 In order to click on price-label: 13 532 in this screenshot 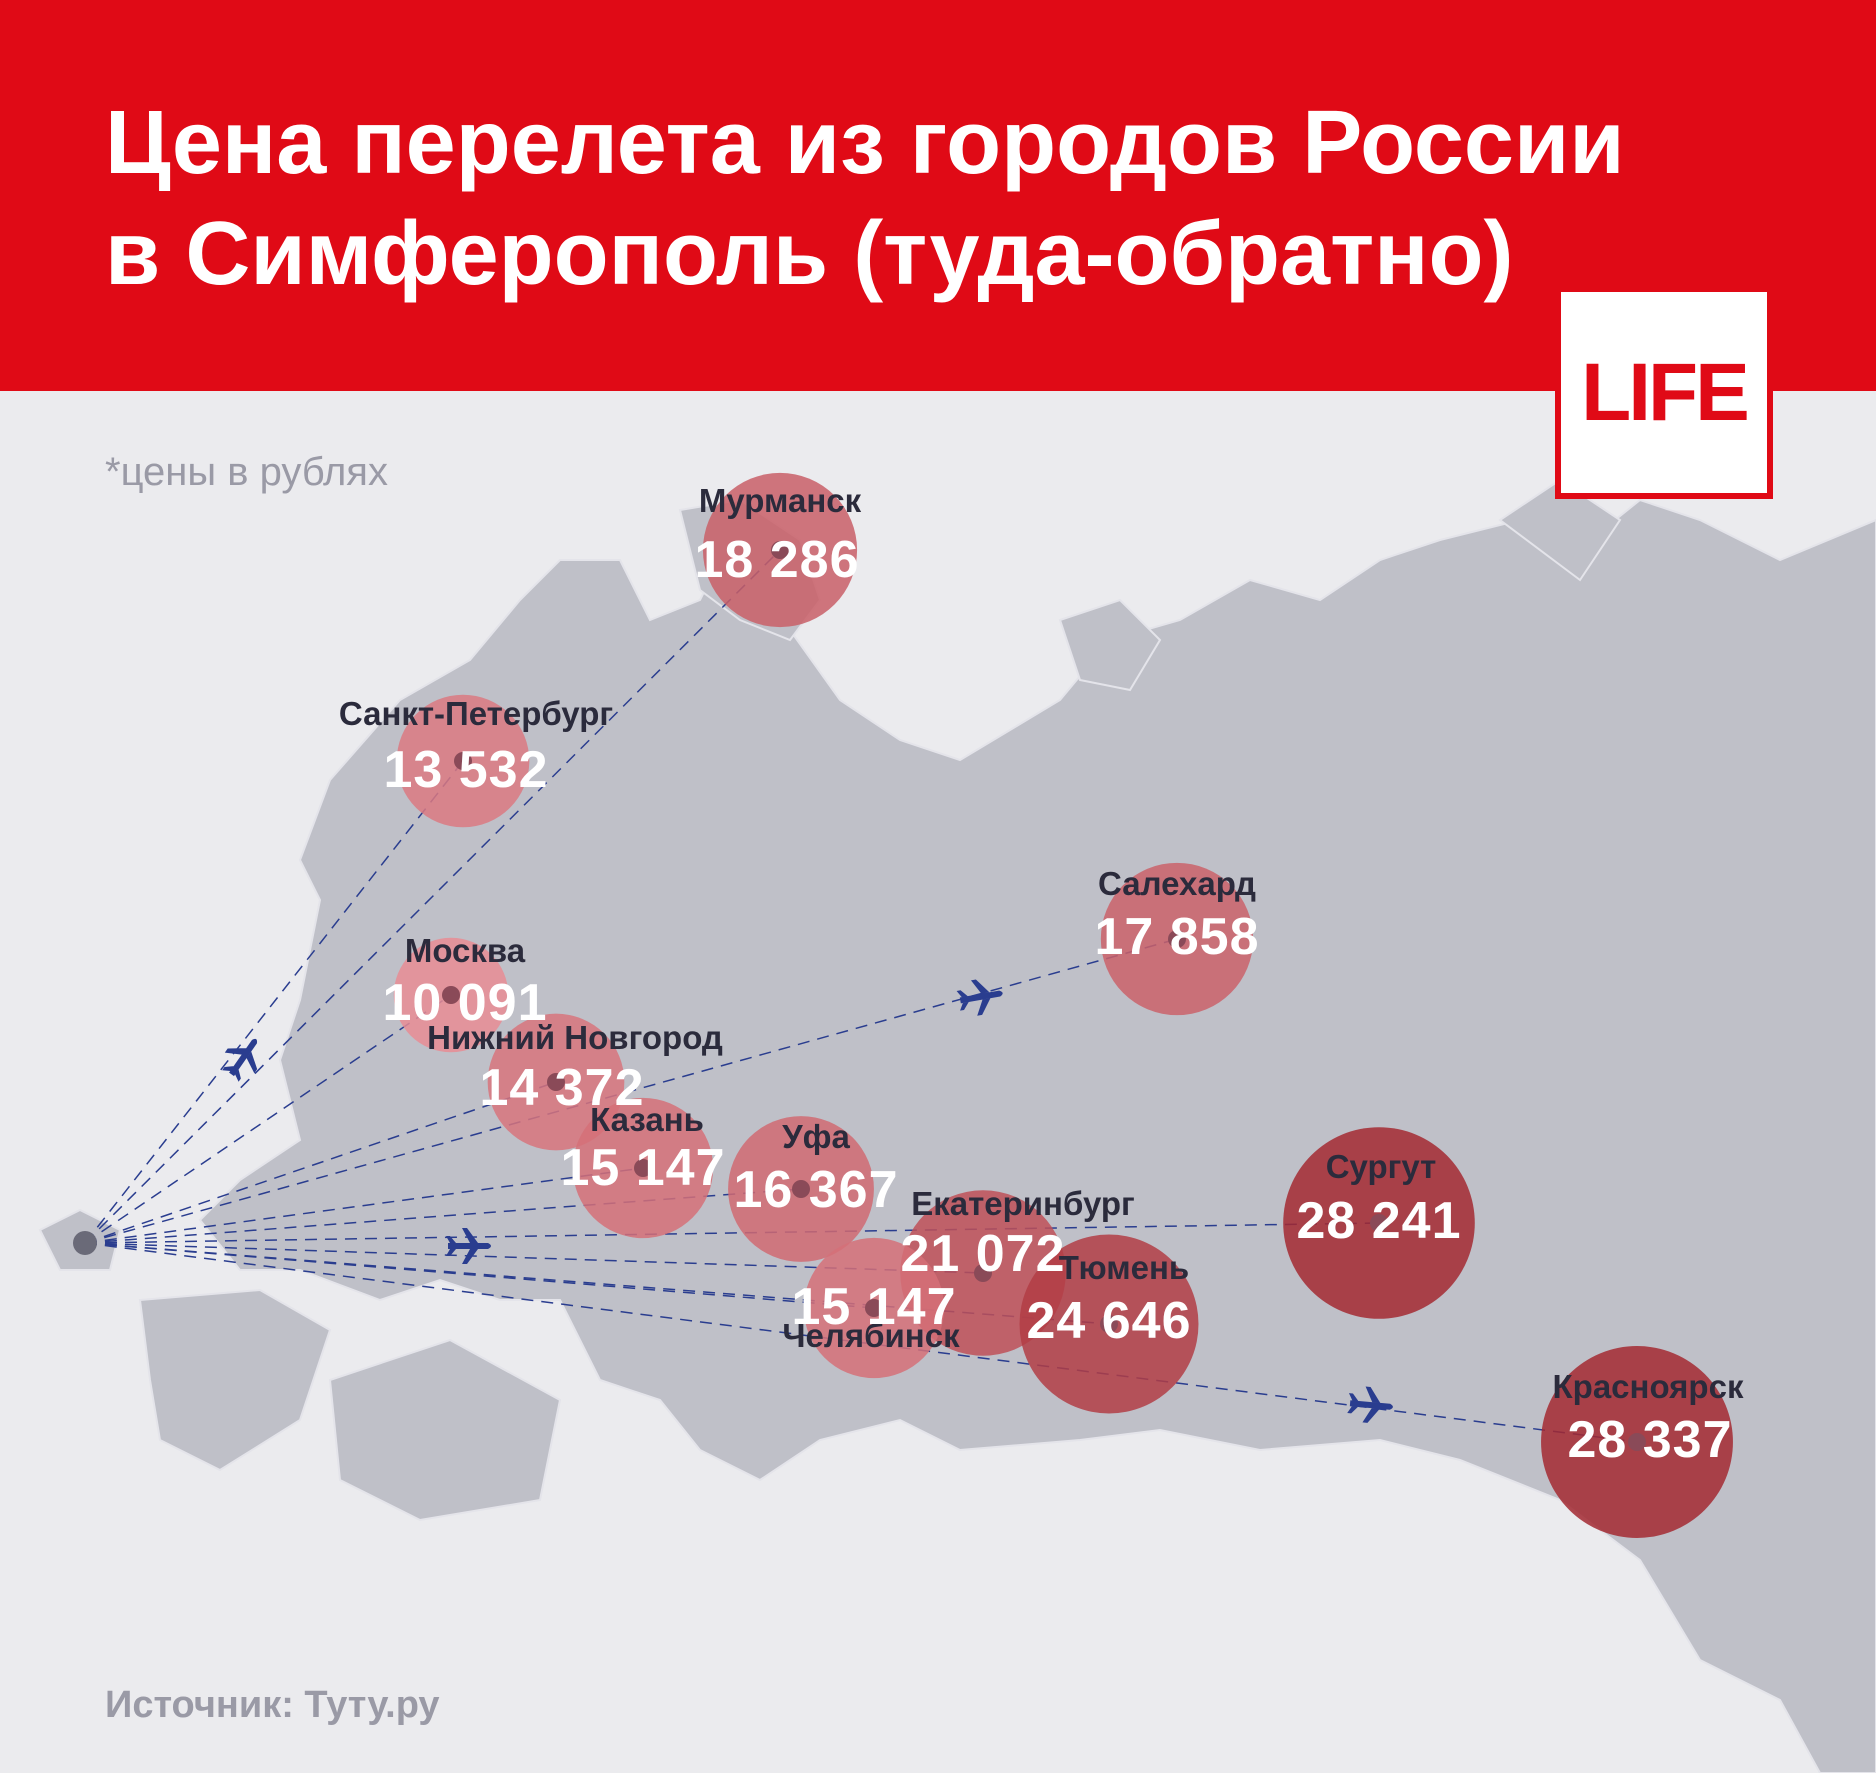, I will do `click(465, 770)`.